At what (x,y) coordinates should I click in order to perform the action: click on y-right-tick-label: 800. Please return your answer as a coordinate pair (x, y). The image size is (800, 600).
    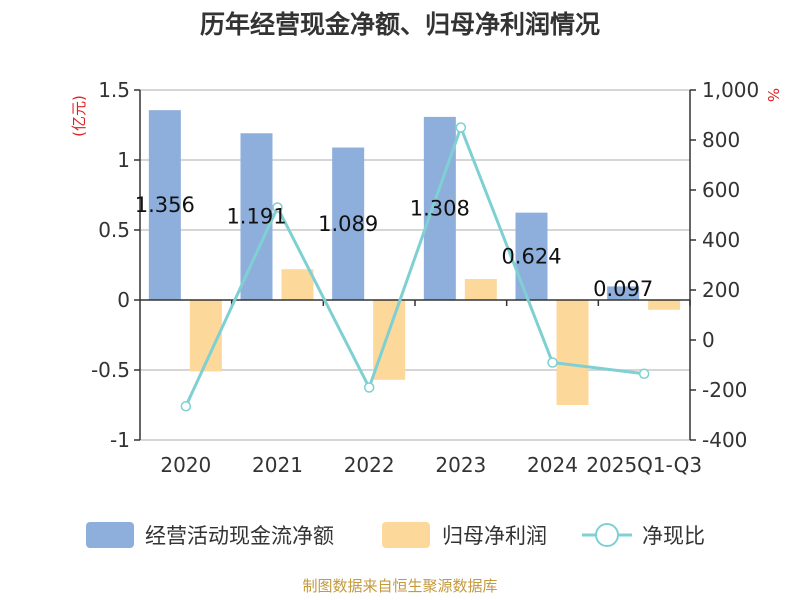
    Looking at the image, I should click on (721, 140).